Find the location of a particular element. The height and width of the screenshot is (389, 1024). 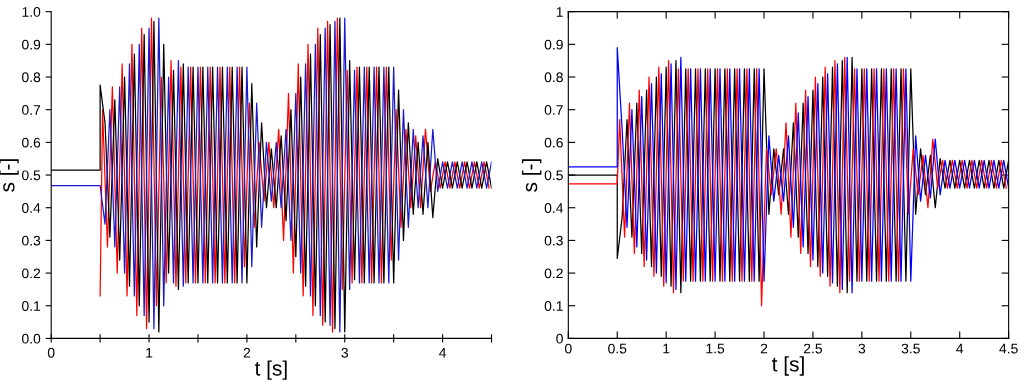

x-tick-label: 3.5 is located at coordinates (910, 348).